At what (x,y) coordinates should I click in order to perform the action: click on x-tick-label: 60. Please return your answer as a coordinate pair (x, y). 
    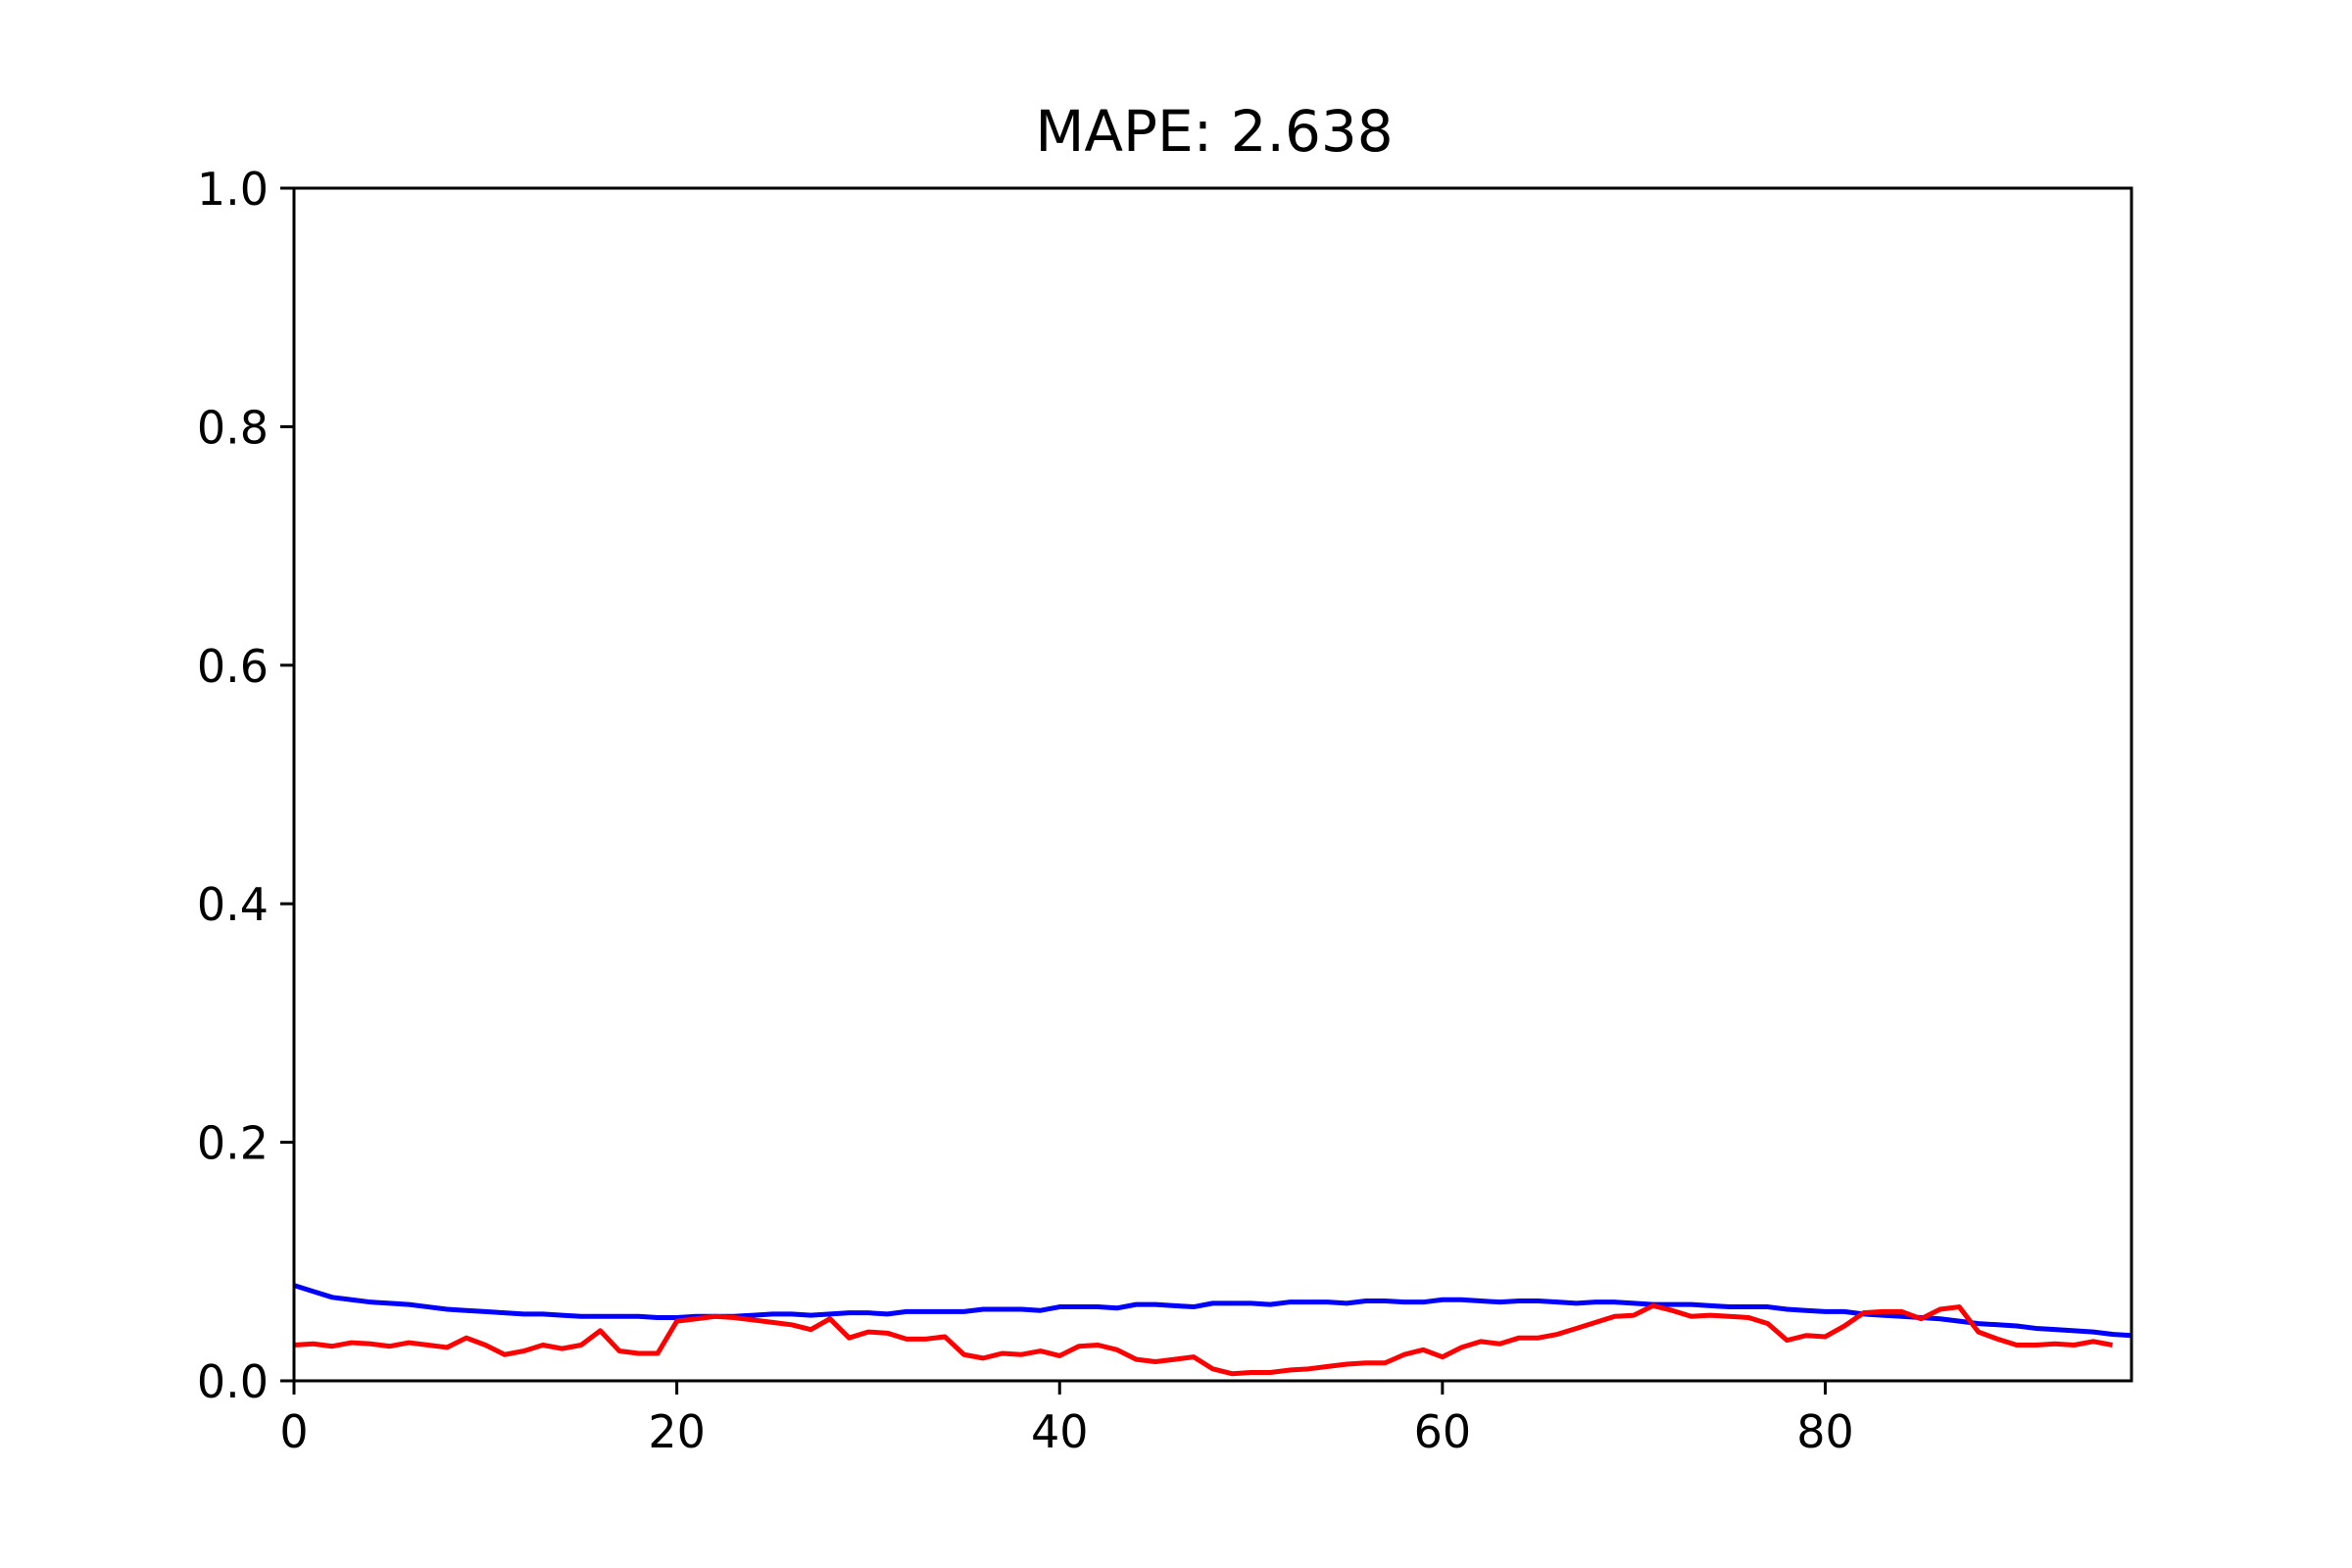
    Looking at the image, I should click on (1443, 1431).